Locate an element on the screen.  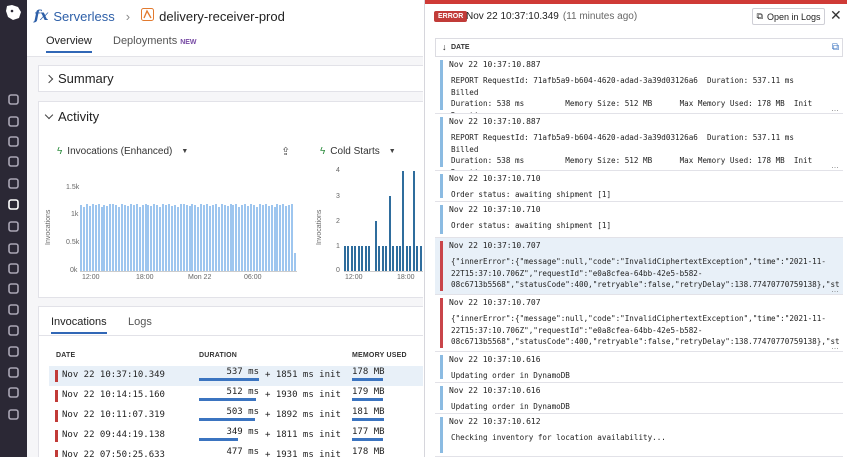
col-memory: MEMORY USED is located at coordinates (379, 355).